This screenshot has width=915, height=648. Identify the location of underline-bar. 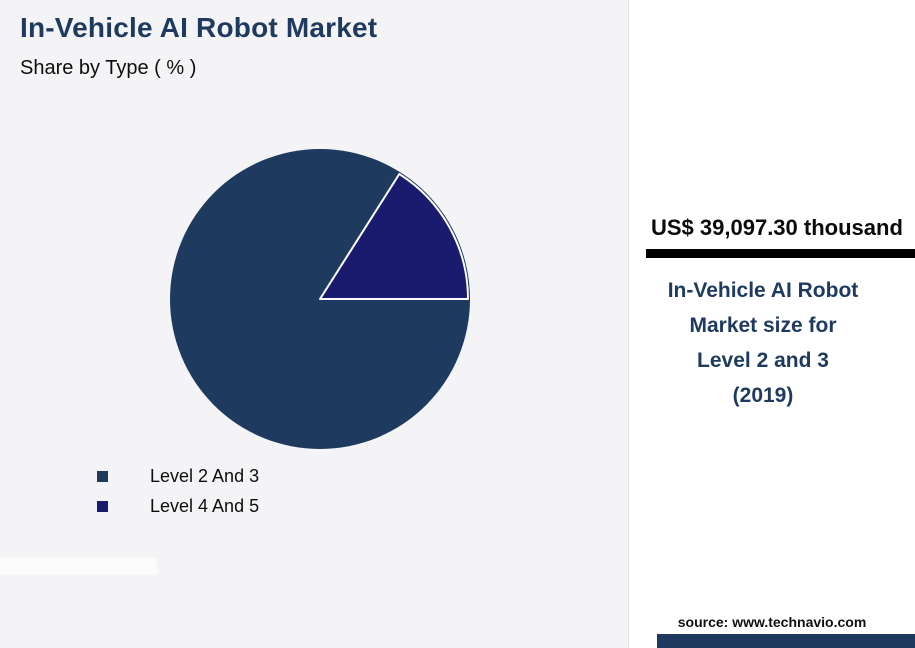
(780, 253).